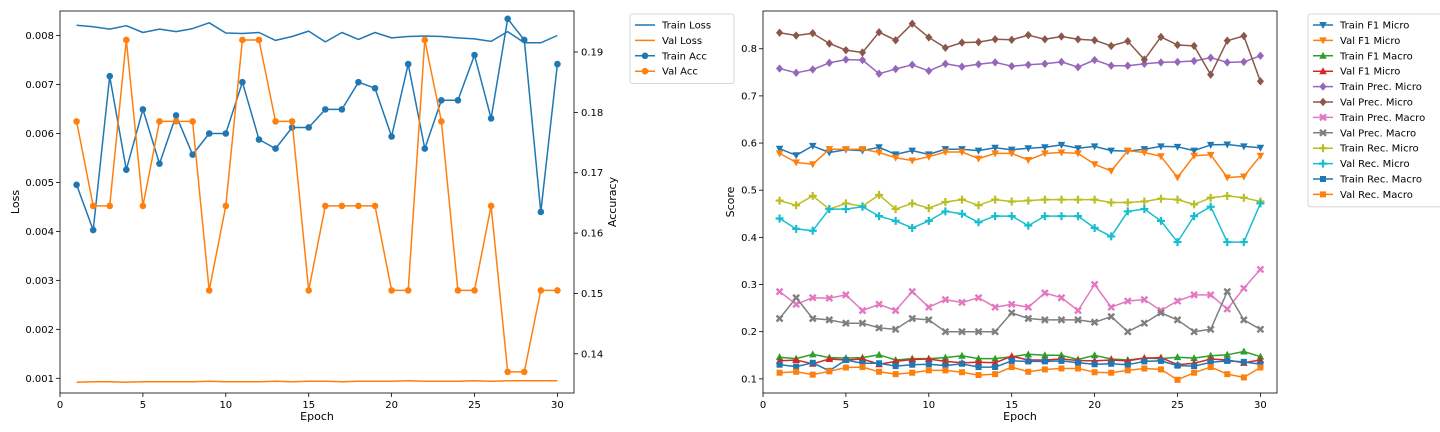  What do you see at coordinates (1020, 163) in the screenshot?
I see `series-line-val-f1-micro` at bounding box center [1020, 163].